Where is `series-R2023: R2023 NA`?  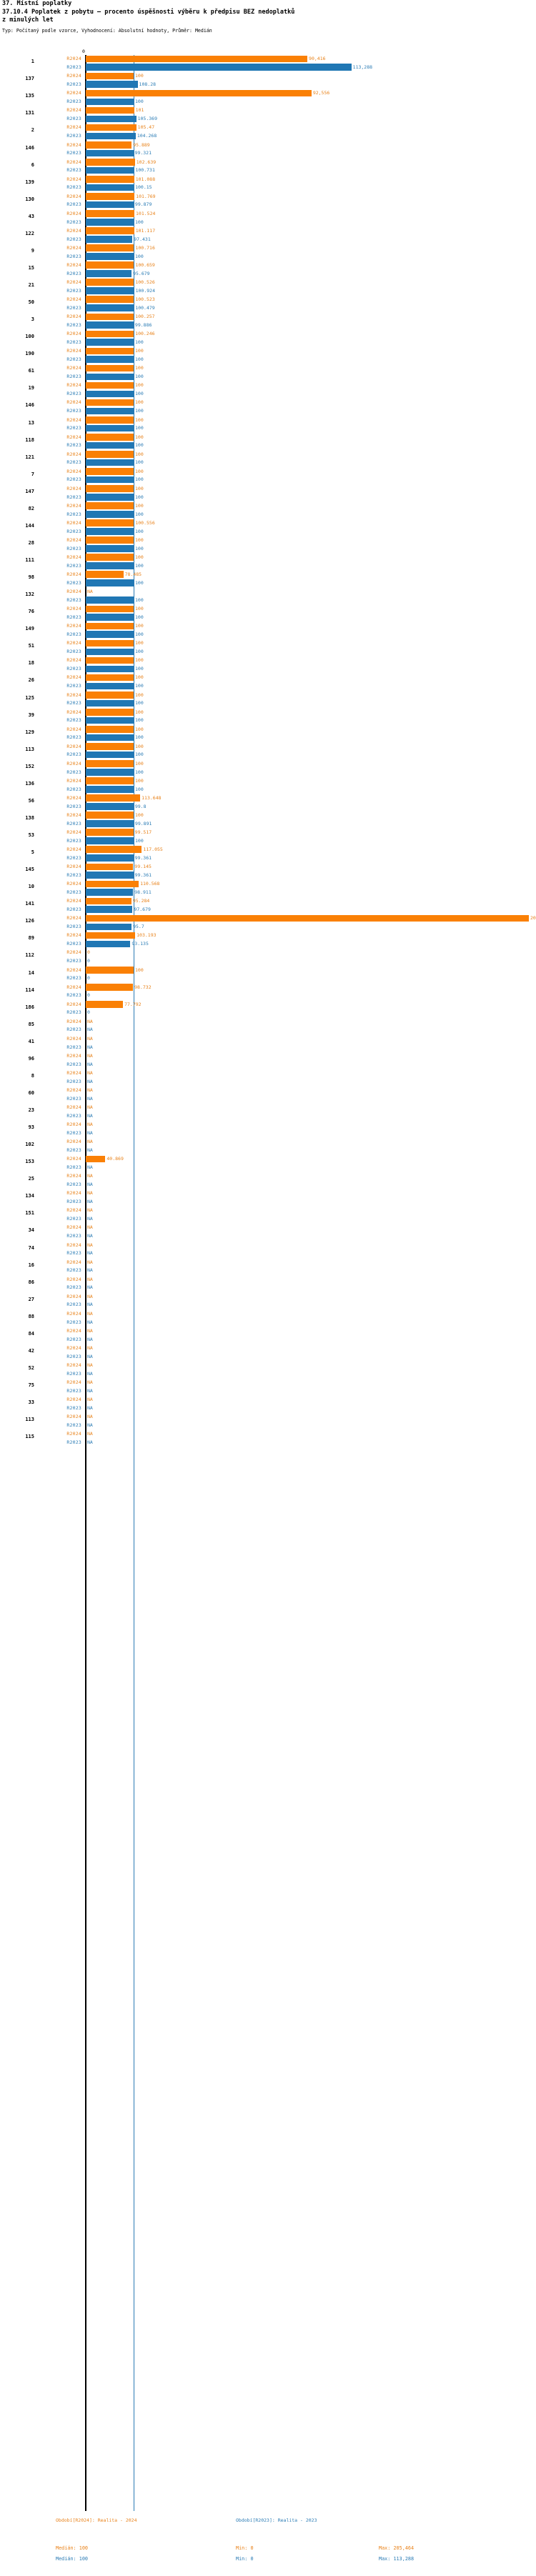 series-R2023: R2023 NA is located at coordinates (286, 1236).